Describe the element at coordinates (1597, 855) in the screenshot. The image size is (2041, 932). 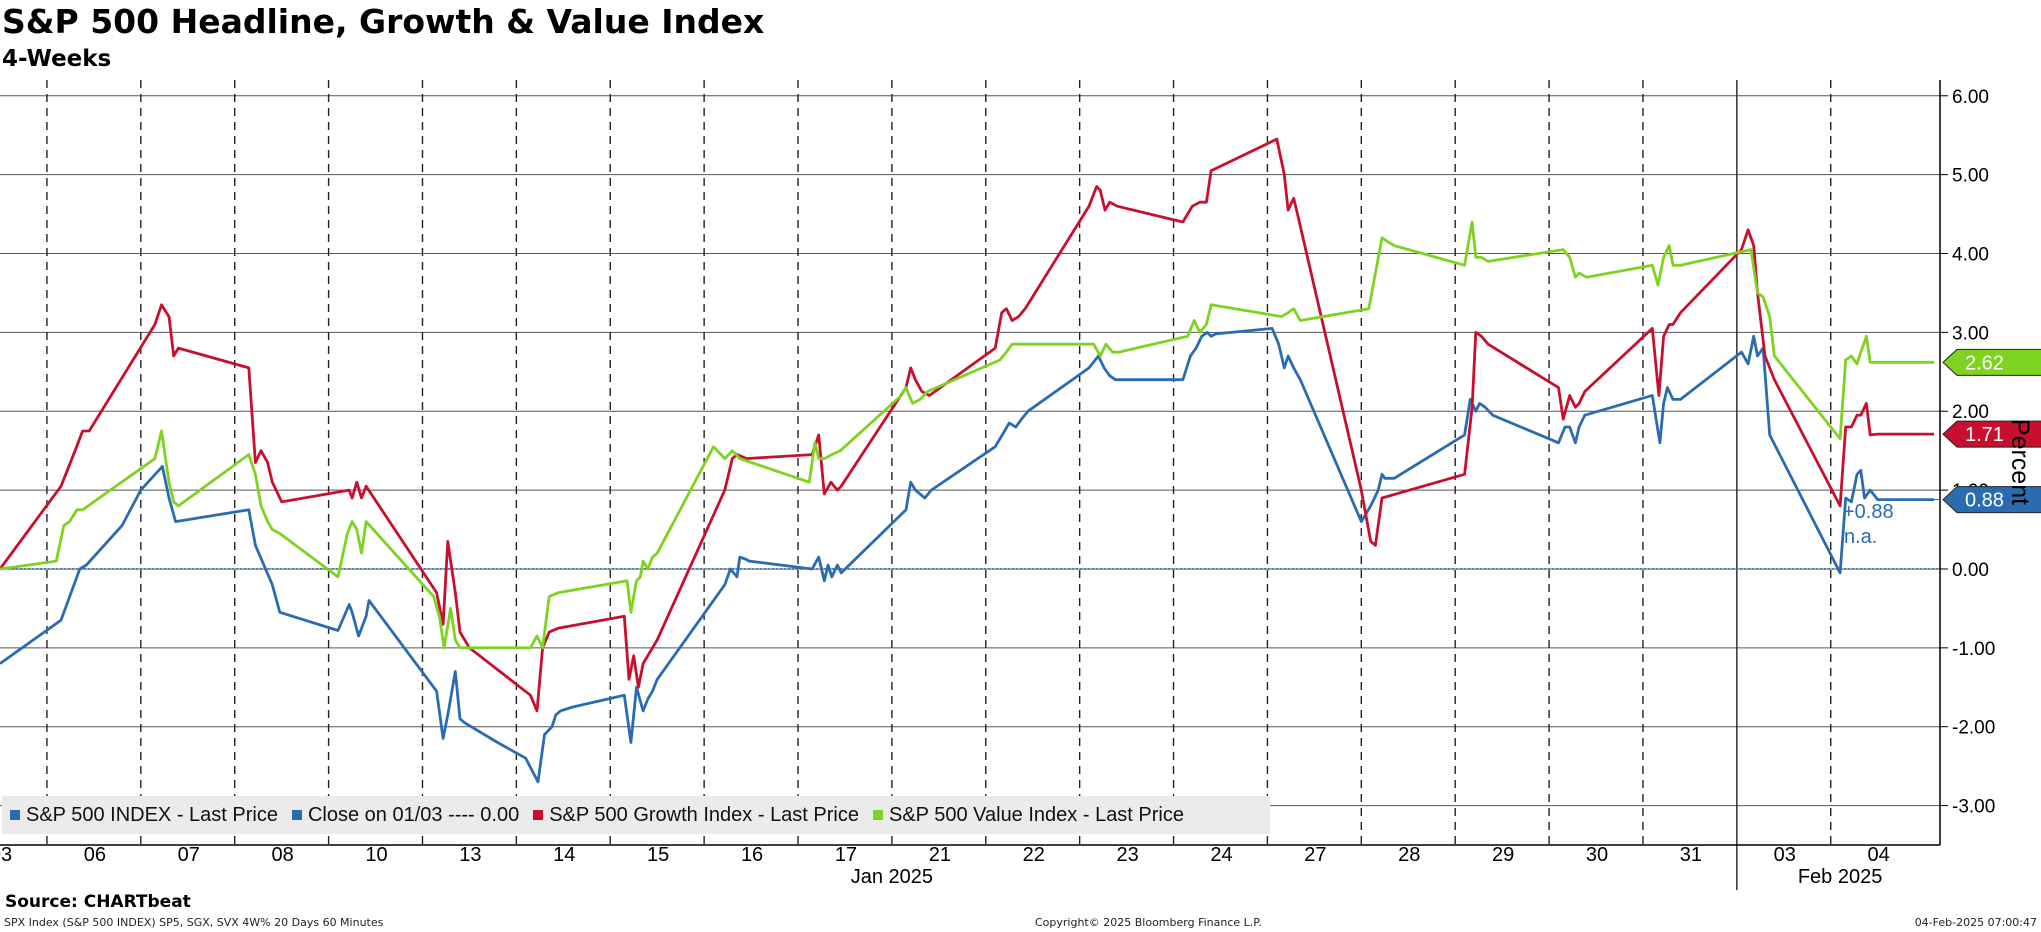
I see `x-tick-label: 30` at that location.